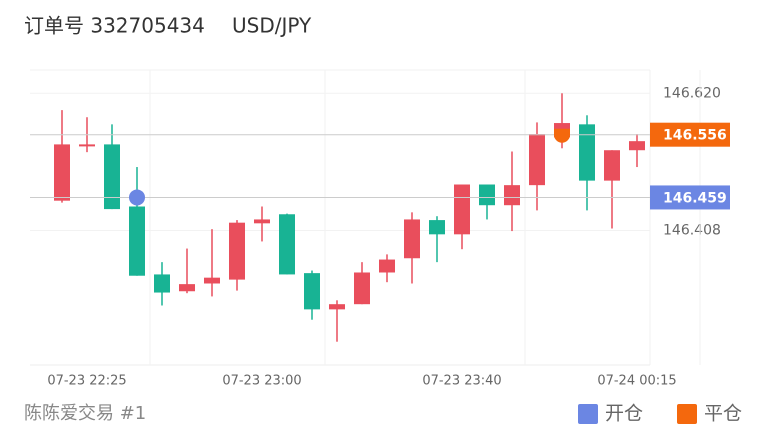 This screenshot has width=775, height=440. Describe the element at coordinates (692, 230) in the screenshot. I see `y-tick-label: 146.408` at that location.